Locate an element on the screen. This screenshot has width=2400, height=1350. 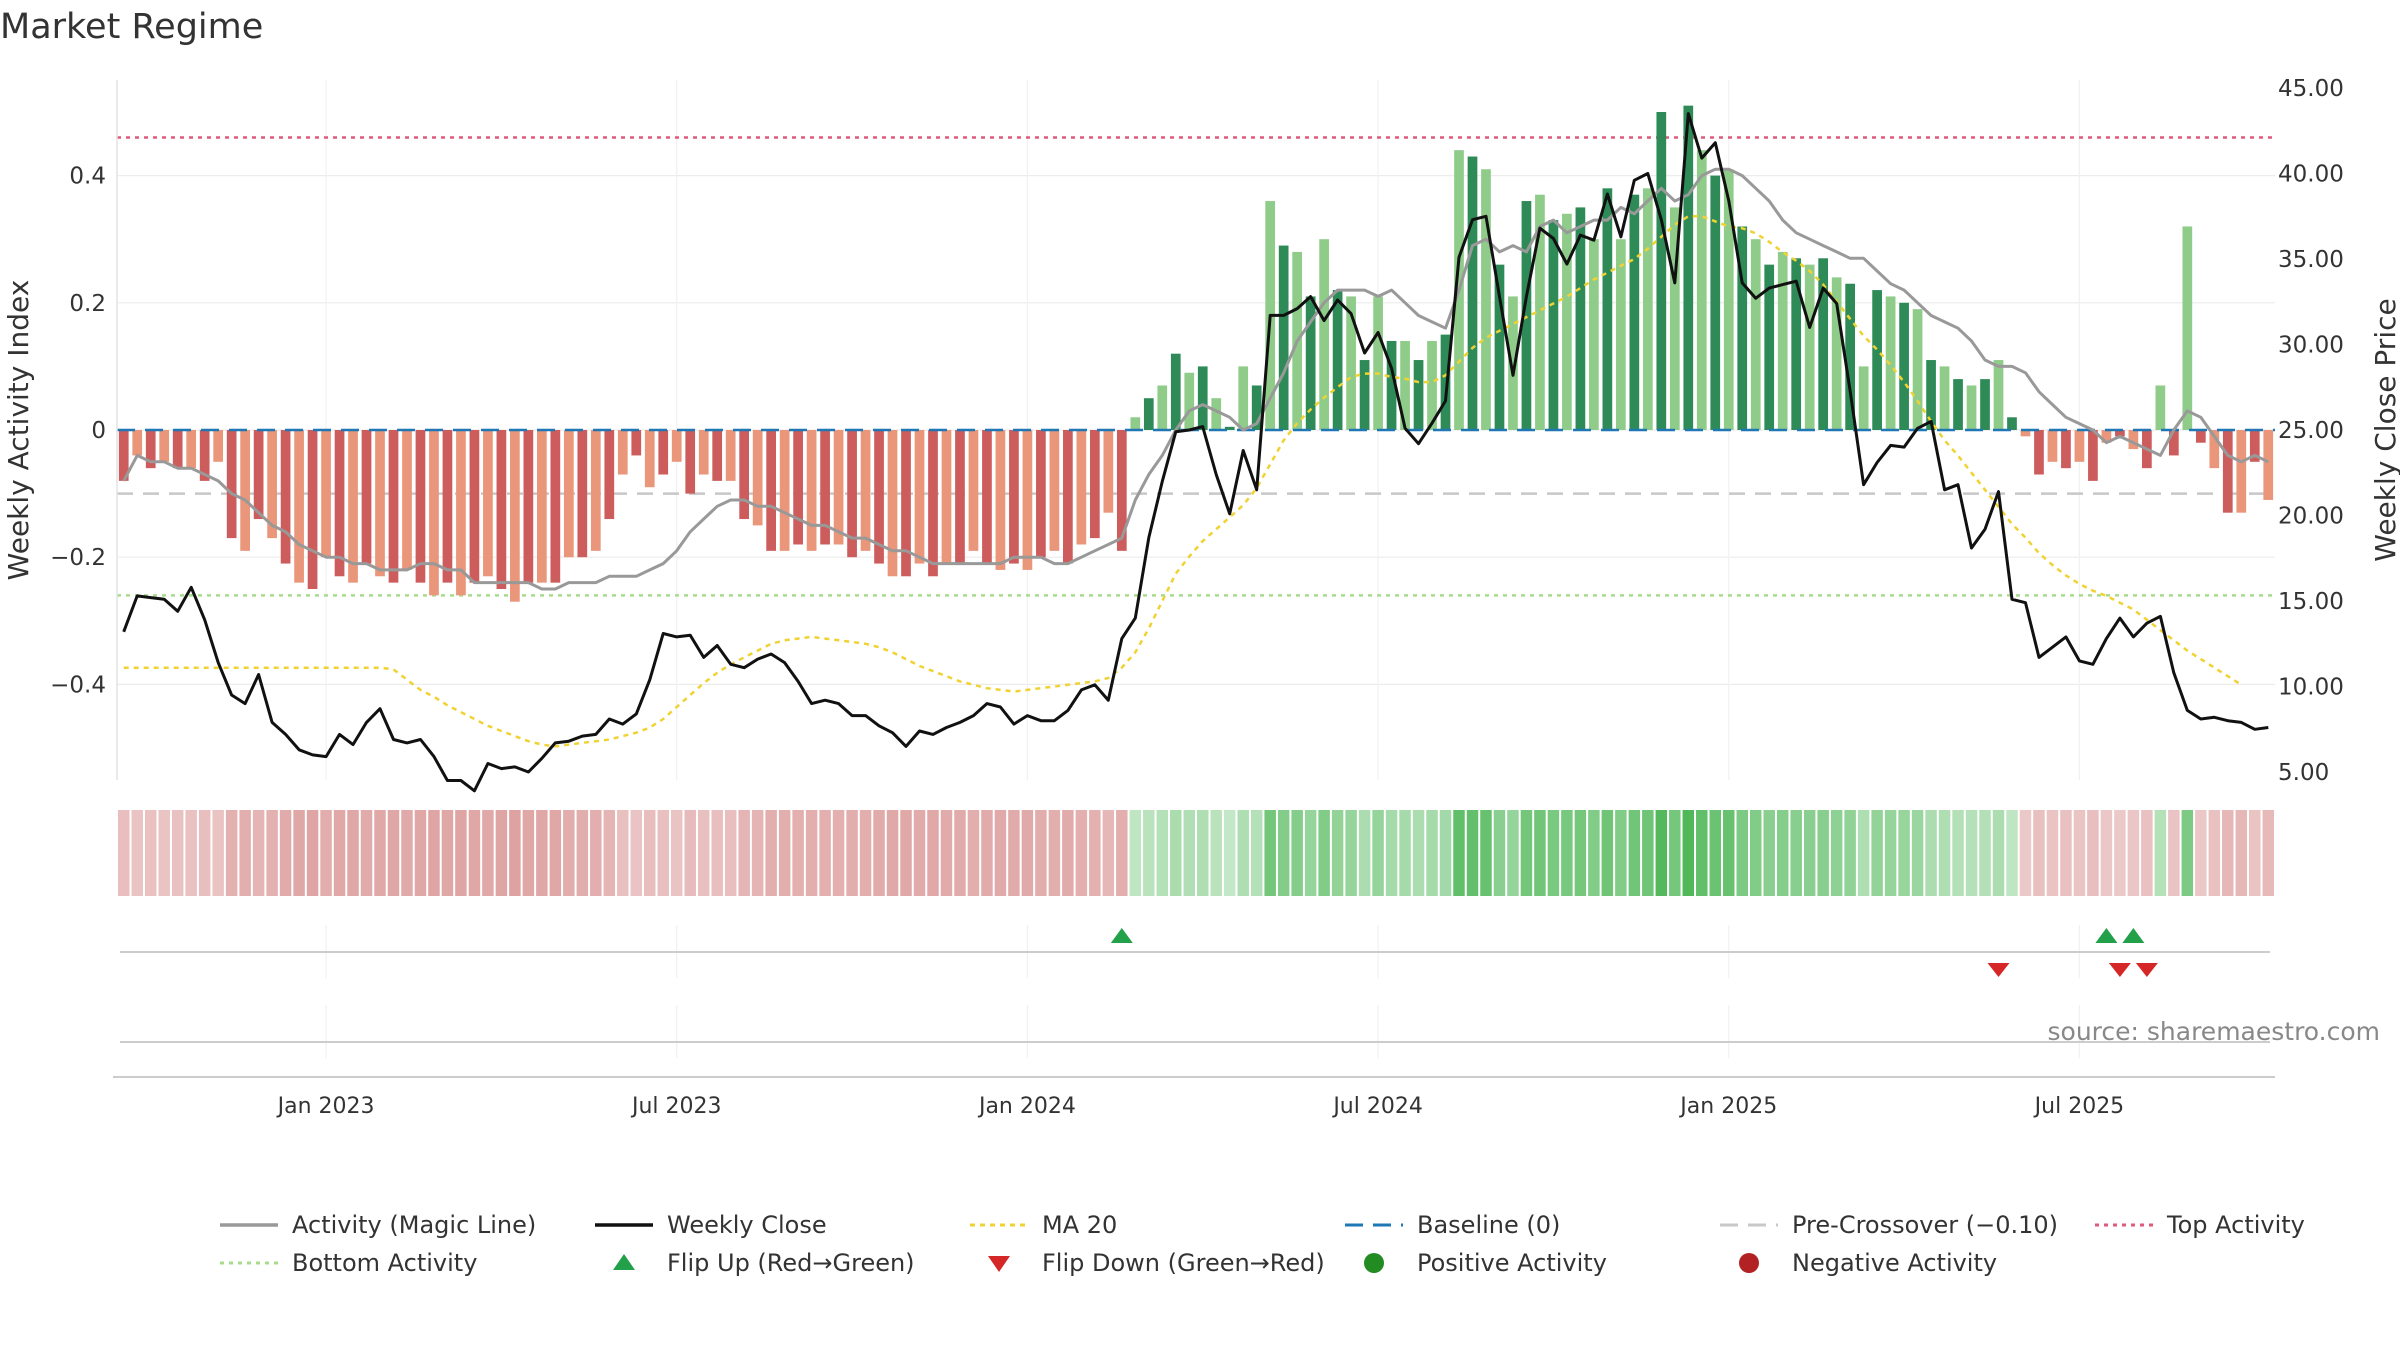
y-tick-label-right: 45.00 is located at coordinates (2311, 89).